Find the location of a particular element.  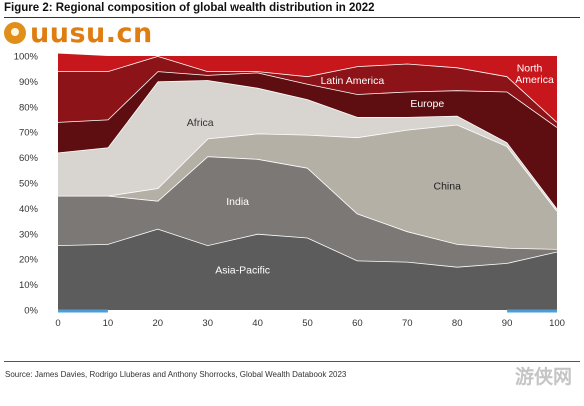

area-north-america is located at coordinates (307, 87).